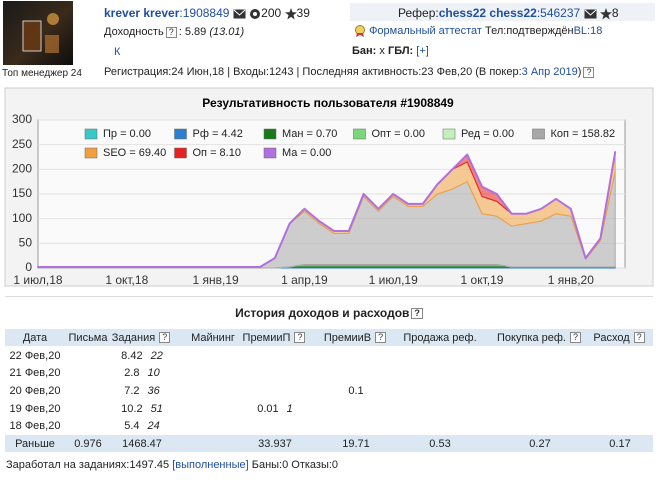 The image size is (660, 480). Describe the element at coordinates (271, 13) in the screenshot. I see `gears-count: 200` at that location.